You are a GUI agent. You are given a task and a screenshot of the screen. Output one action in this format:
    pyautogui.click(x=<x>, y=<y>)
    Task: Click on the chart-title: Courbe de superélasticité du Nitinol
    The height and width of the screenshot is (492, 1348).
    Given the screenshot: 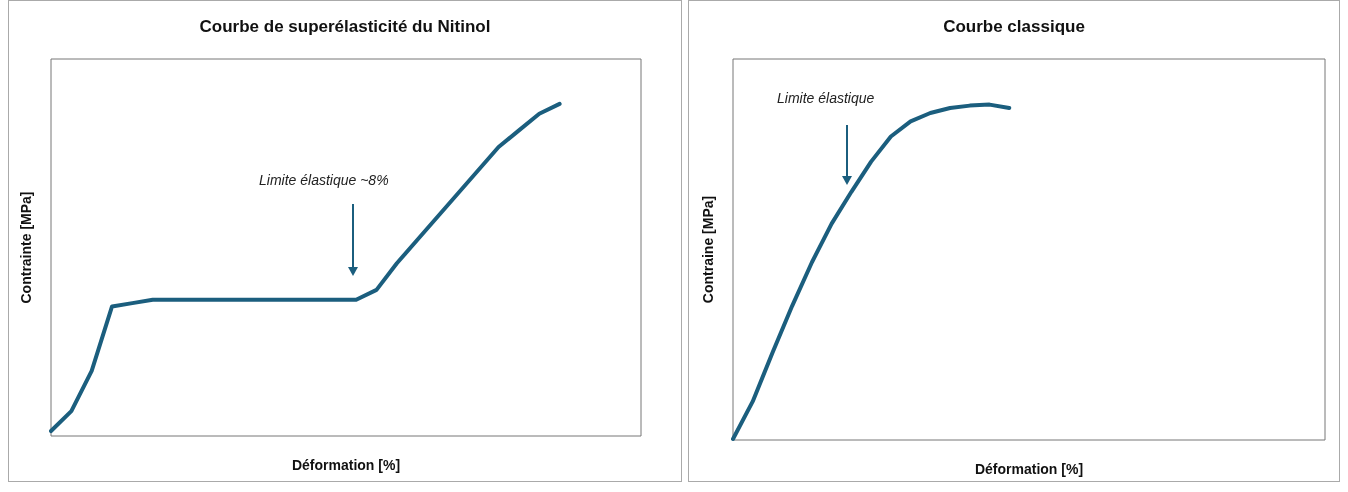 What is the action you would take?
    pyautogui.click(x=345, y=26)
    